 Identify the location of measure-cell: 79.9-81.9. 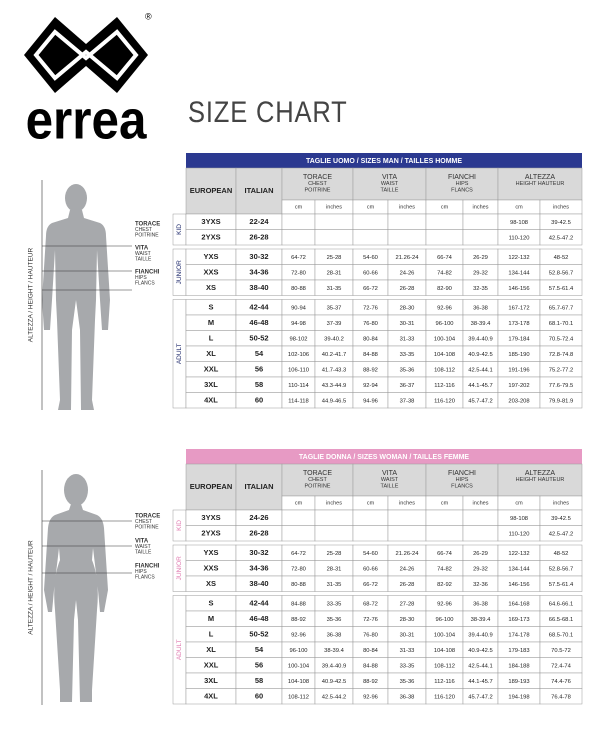
(561, 401).